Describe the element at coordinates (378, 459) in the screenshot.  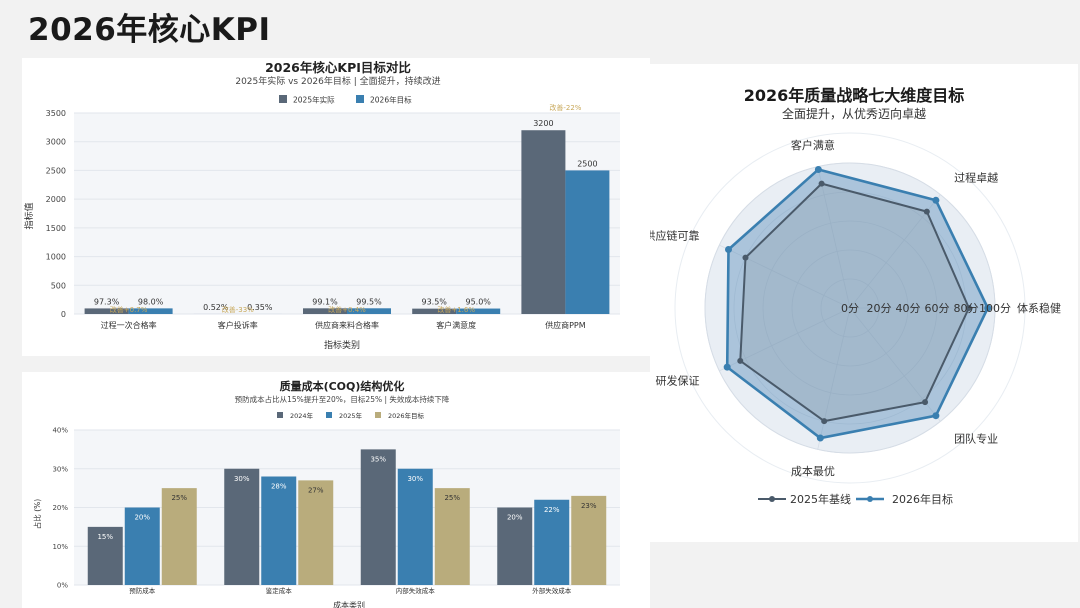
I see `coq-bar-data-label: 35%` at that location.